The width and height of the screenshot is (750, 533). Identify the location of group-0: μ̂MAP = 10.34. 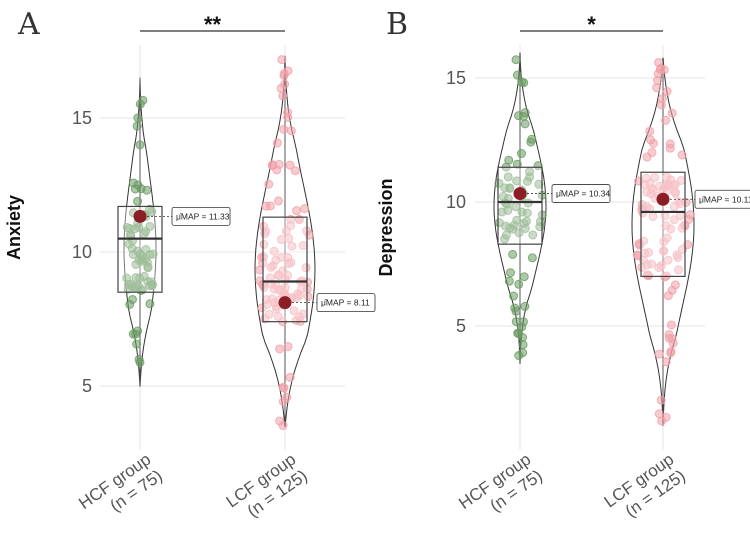
(552, 208).